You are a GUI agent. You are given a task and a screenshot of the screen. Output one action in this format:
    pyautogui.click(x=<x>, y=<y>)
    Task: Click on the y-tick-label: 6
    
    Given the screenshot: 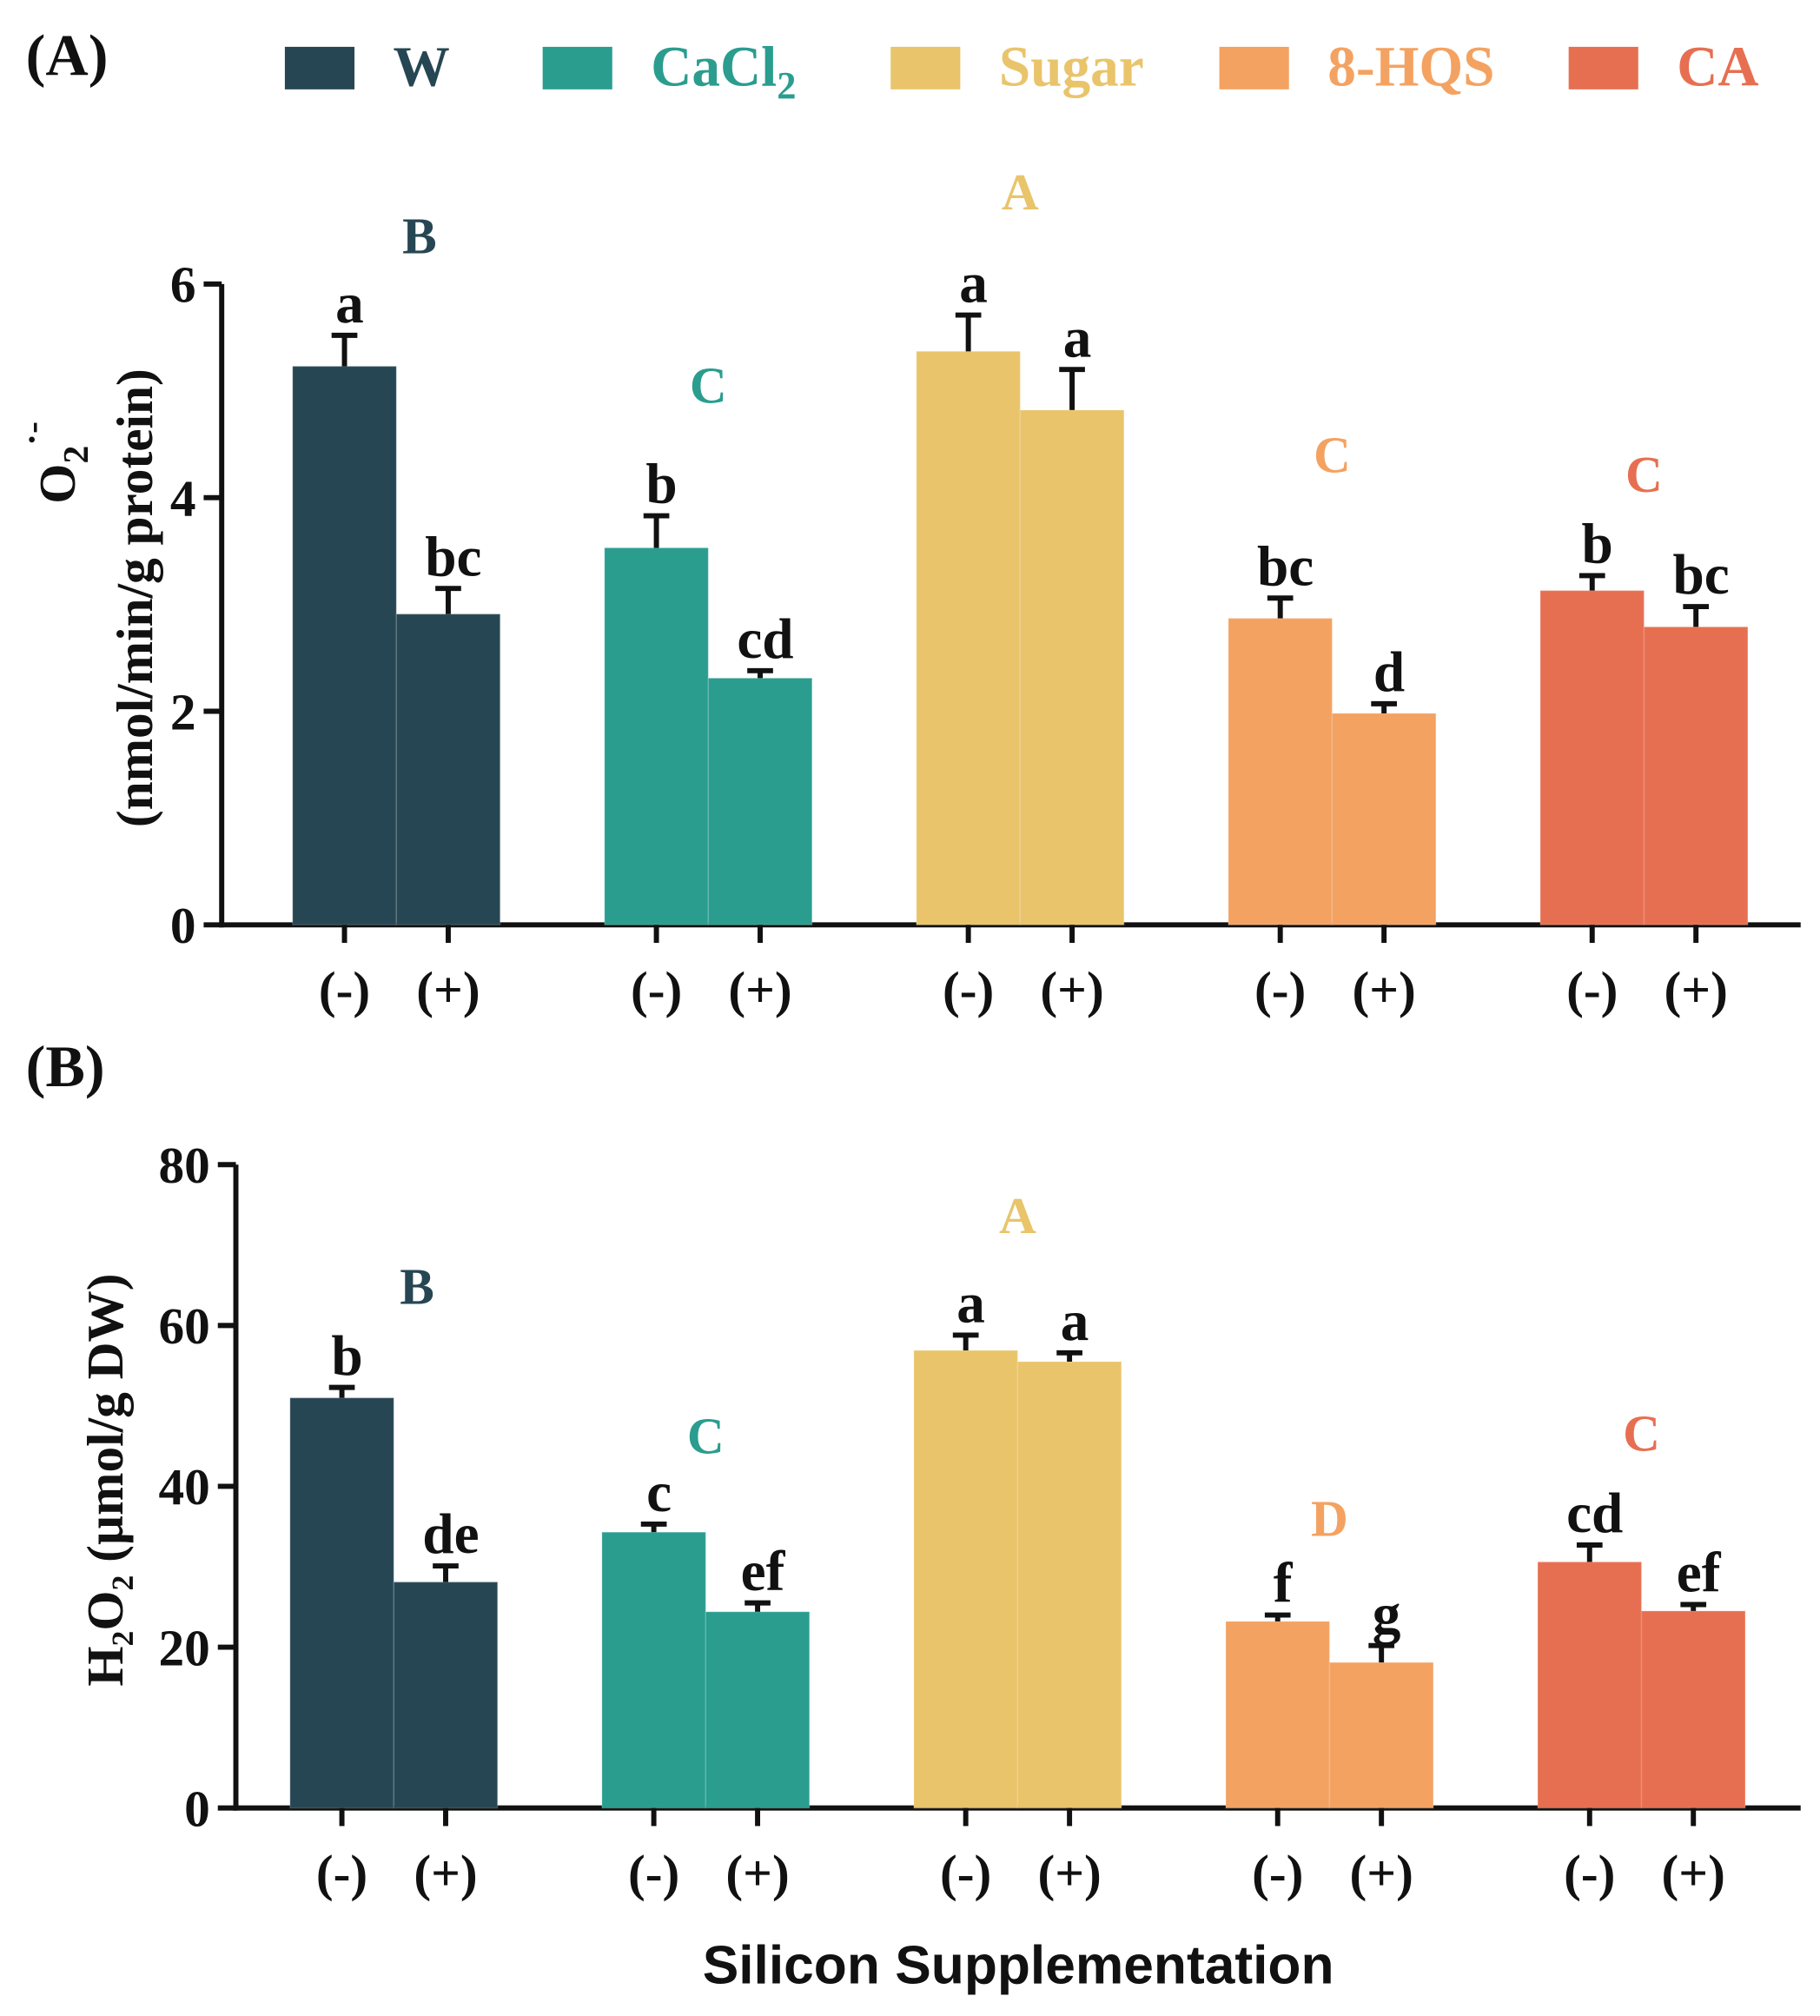 What is the action you would take?
    pyautogui.click(x=183, y=285)
    